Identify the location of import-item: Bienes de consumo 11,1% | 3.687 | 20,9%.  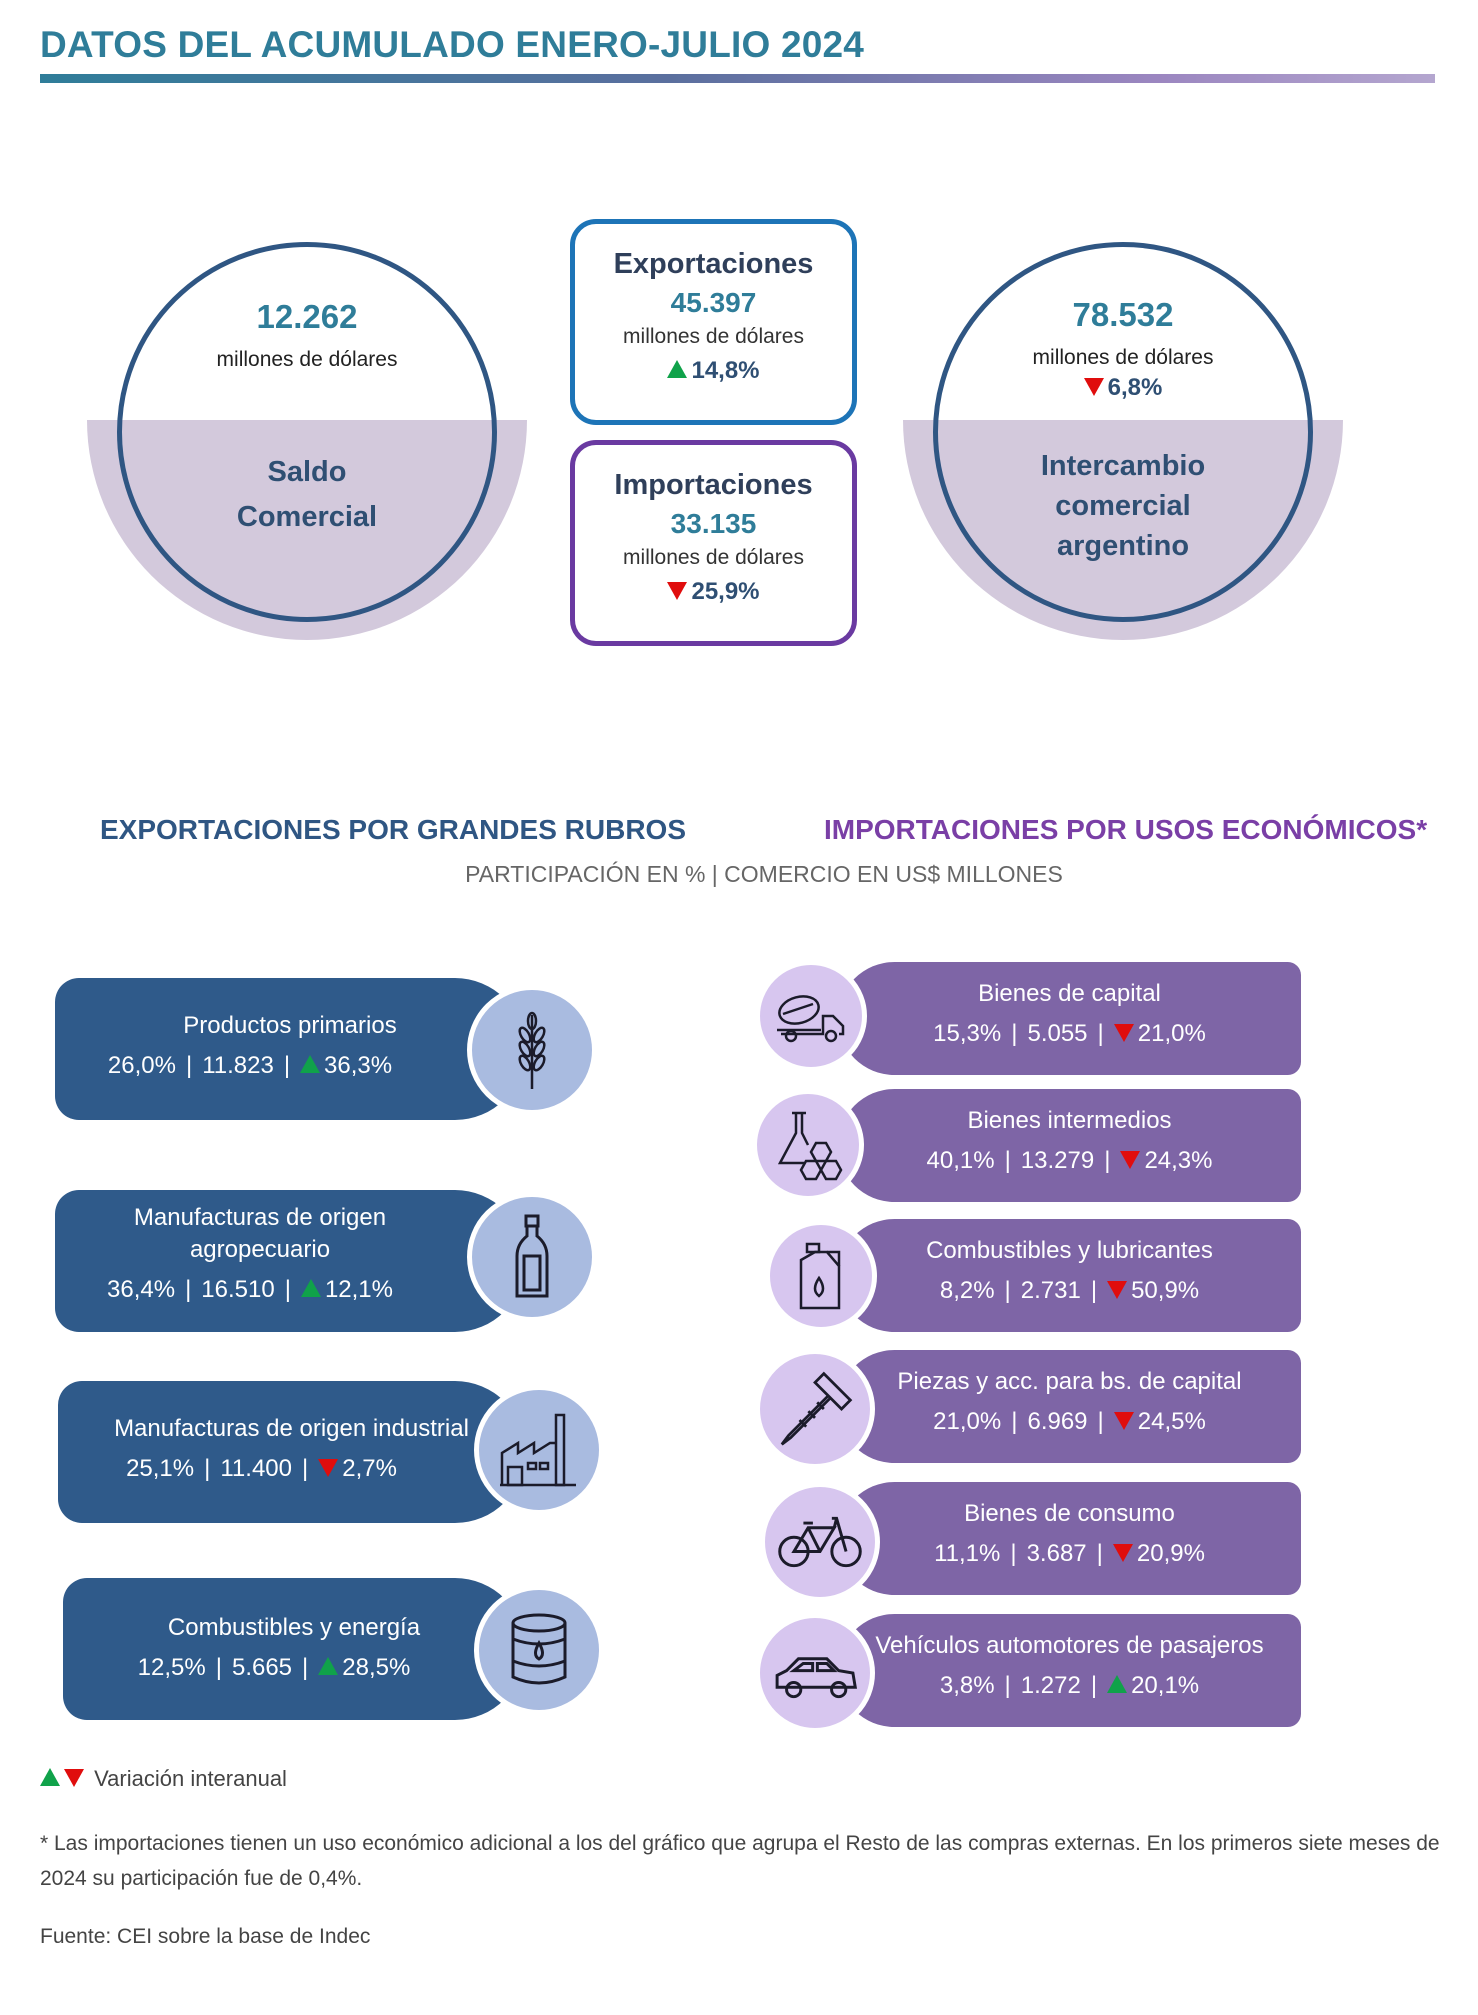
(1069, 1538).